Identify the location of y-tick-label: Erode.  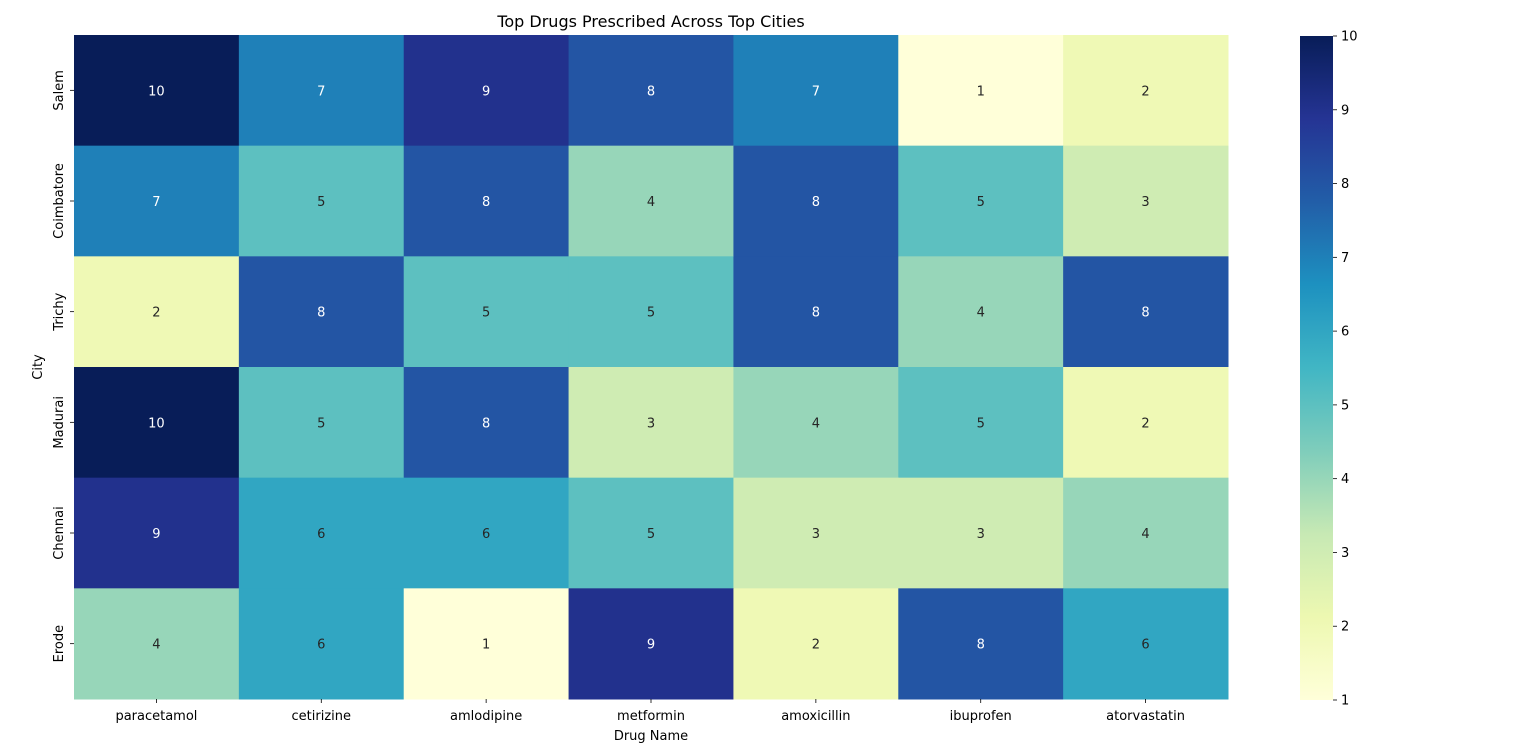
(59, 643).